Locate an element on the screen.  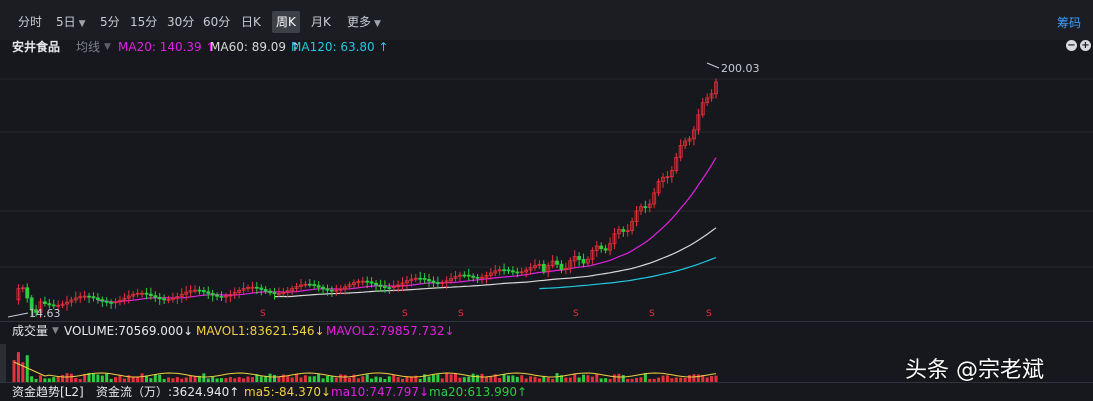
minus-icon: − is located at coordinates (1071, 45).